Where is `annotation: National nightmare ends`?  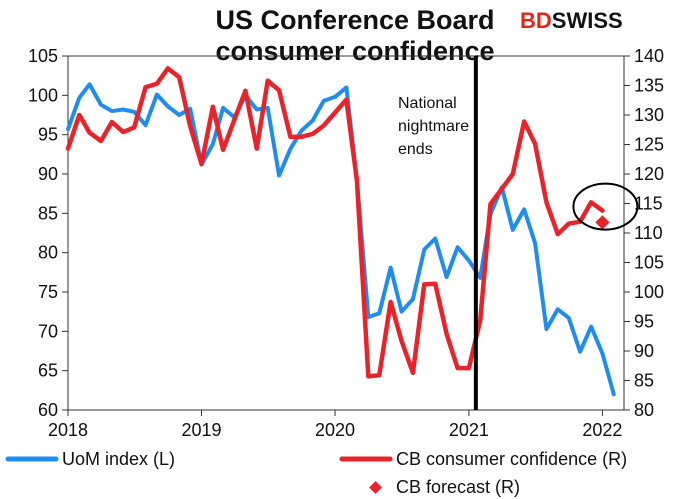 annotation: National nightmare ends is located at coordinates (433, 126).